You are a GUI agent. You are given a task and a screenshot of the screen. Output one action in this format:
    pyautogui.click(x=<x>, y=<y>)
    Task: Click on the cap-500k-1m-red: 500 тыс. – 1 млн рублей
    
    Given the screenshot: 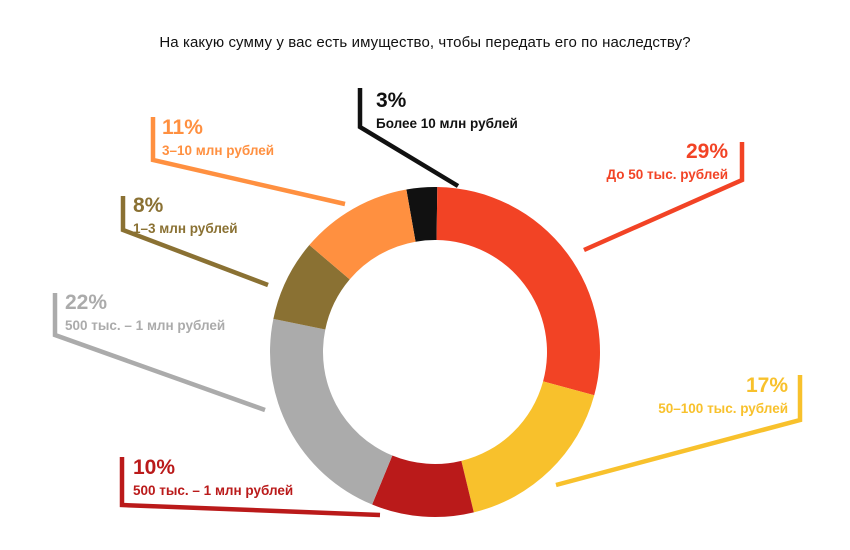 What is the action you would take?
    pyautogui.click(x=213, y=490)
    